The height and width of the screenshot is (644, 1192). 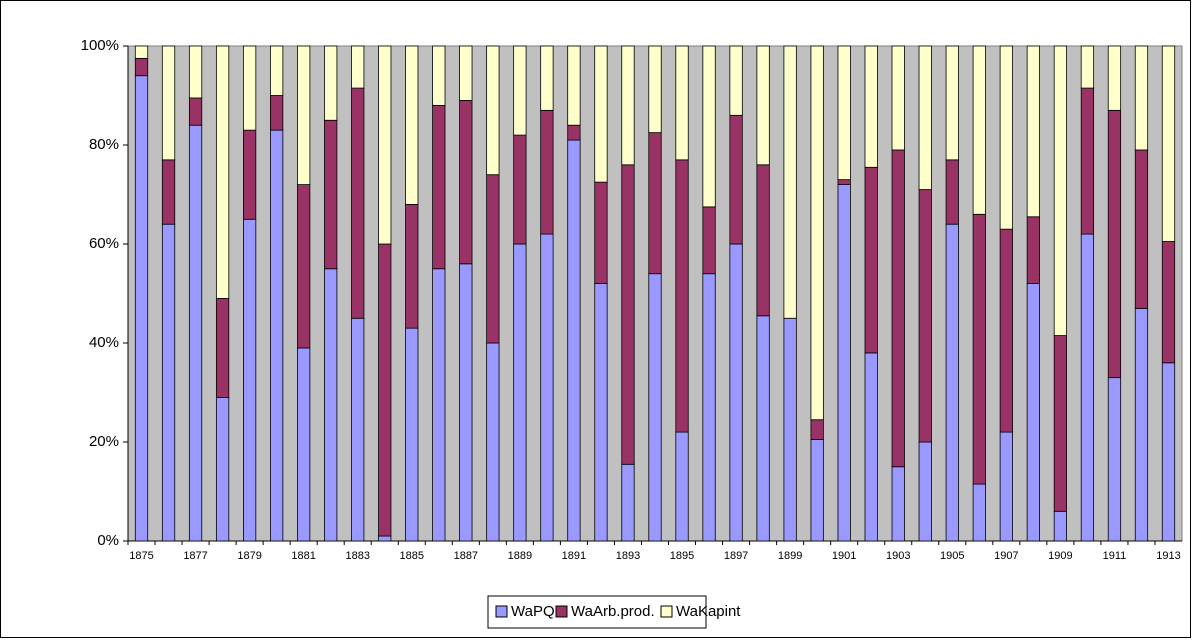 I want to click on y-tick-label: 40%, so click(x=104, y=342).